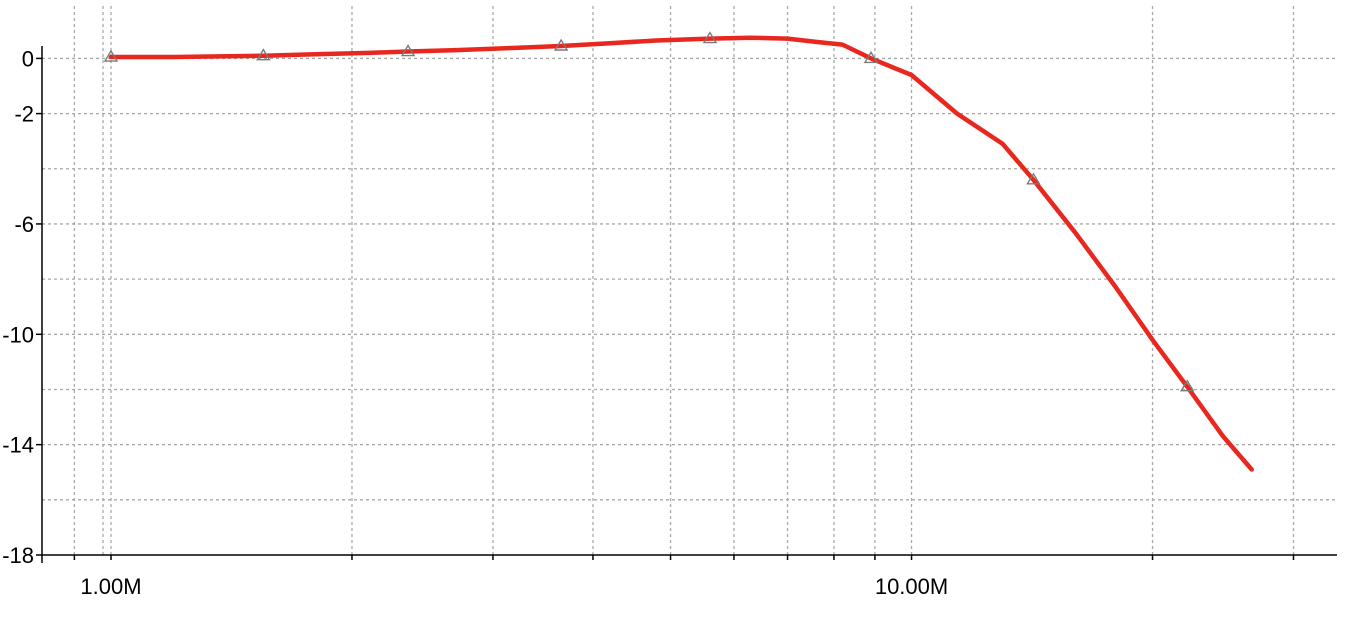 This screenshot has height=624, width=1350. Describe the element at coordinates (110, 586) in the screenshot. I see `x-tick-label: 1.00M` at that location.